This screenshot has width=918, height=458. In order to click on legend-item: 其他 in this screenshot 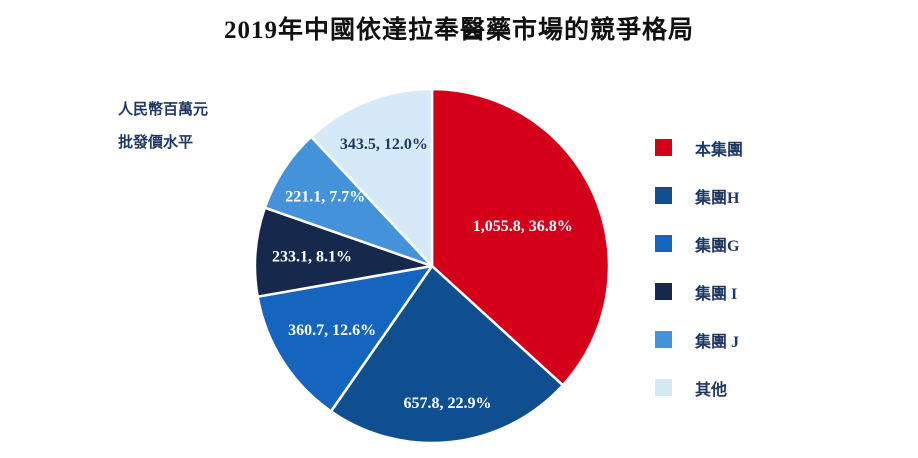, I will do `click(699, 389)`.